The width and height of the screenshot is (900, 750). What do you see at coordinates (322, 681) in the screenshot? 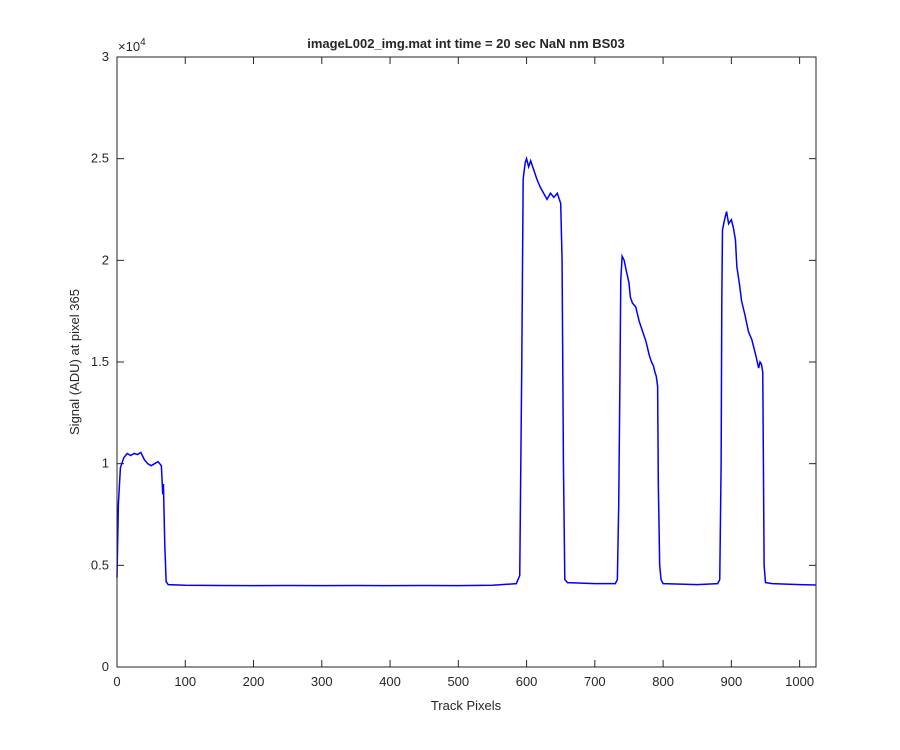
I see `x-tick-label: 300` at bounding box center [322, 681].